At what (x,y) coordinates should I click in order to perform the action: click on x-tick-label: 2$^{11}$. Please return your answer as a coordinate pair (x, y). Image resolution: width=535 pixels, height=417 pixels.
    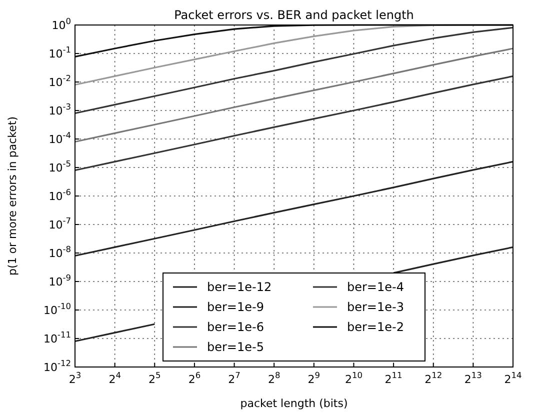
    Looking at the image, I should click on (393, 378).